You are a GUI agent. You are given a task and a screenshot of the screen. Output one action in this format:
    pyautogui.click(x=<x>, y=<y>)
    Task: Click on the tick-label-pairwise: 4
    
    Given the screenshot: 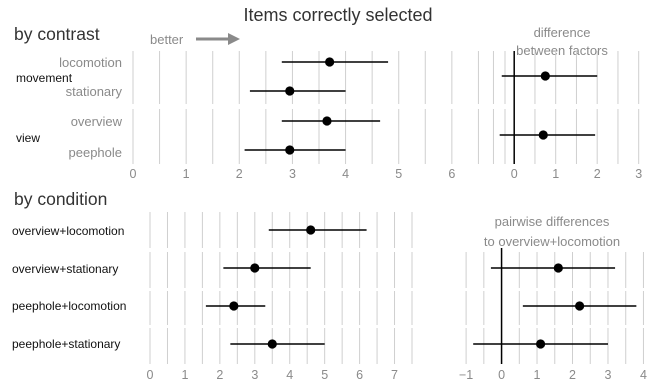 What is the action you would take?
    pyautogui.click(x=643, y=375)
    